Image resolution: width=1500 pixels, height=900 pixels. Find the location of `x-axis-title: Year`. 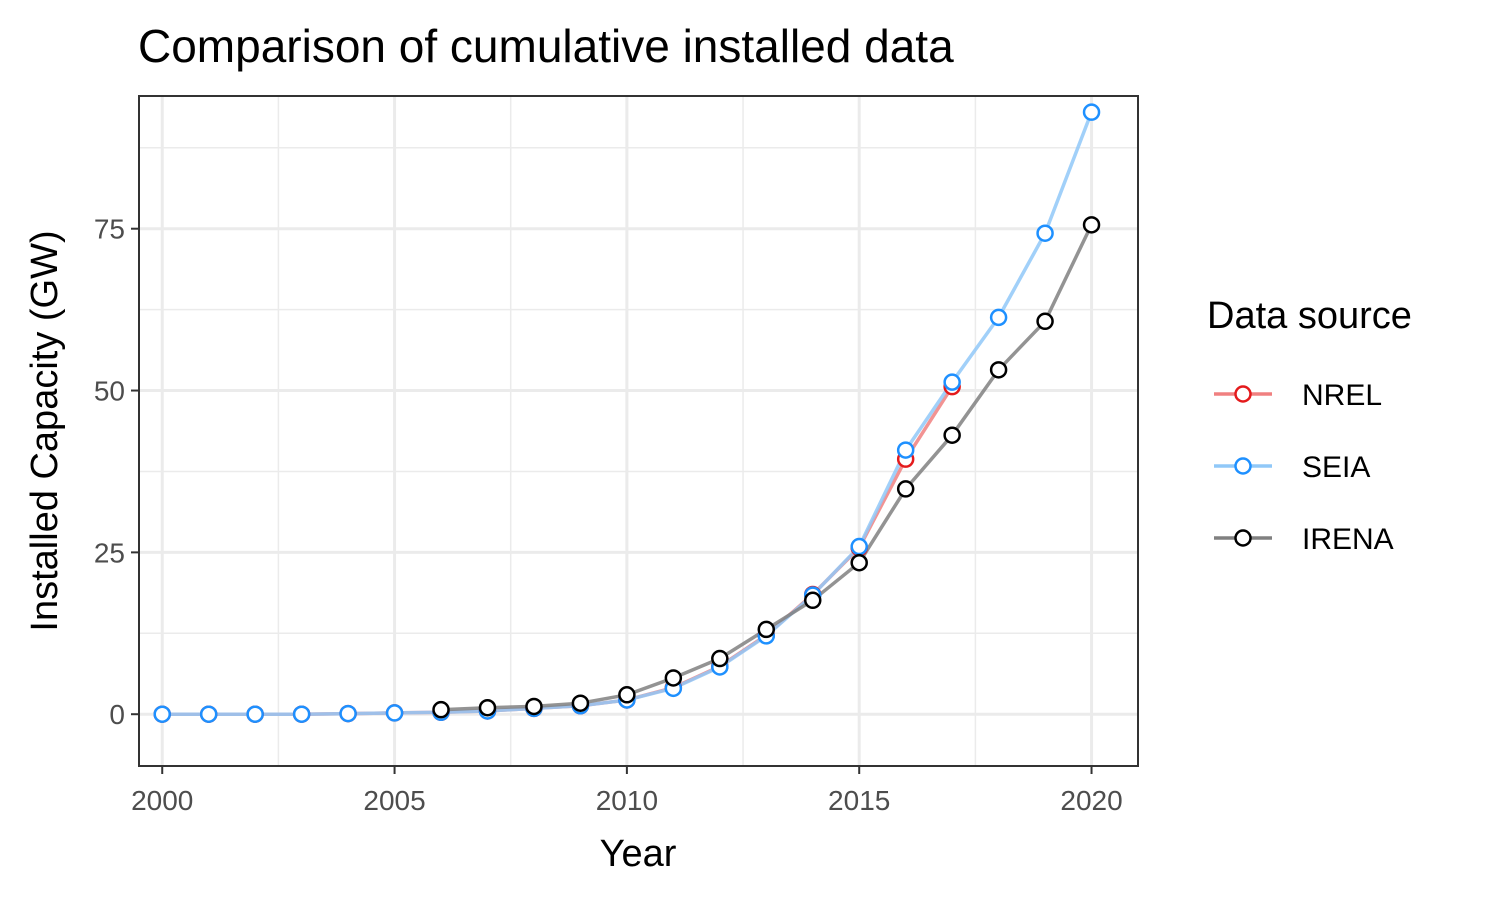

x-axis-title: Year is located at coordinates (638, 854).